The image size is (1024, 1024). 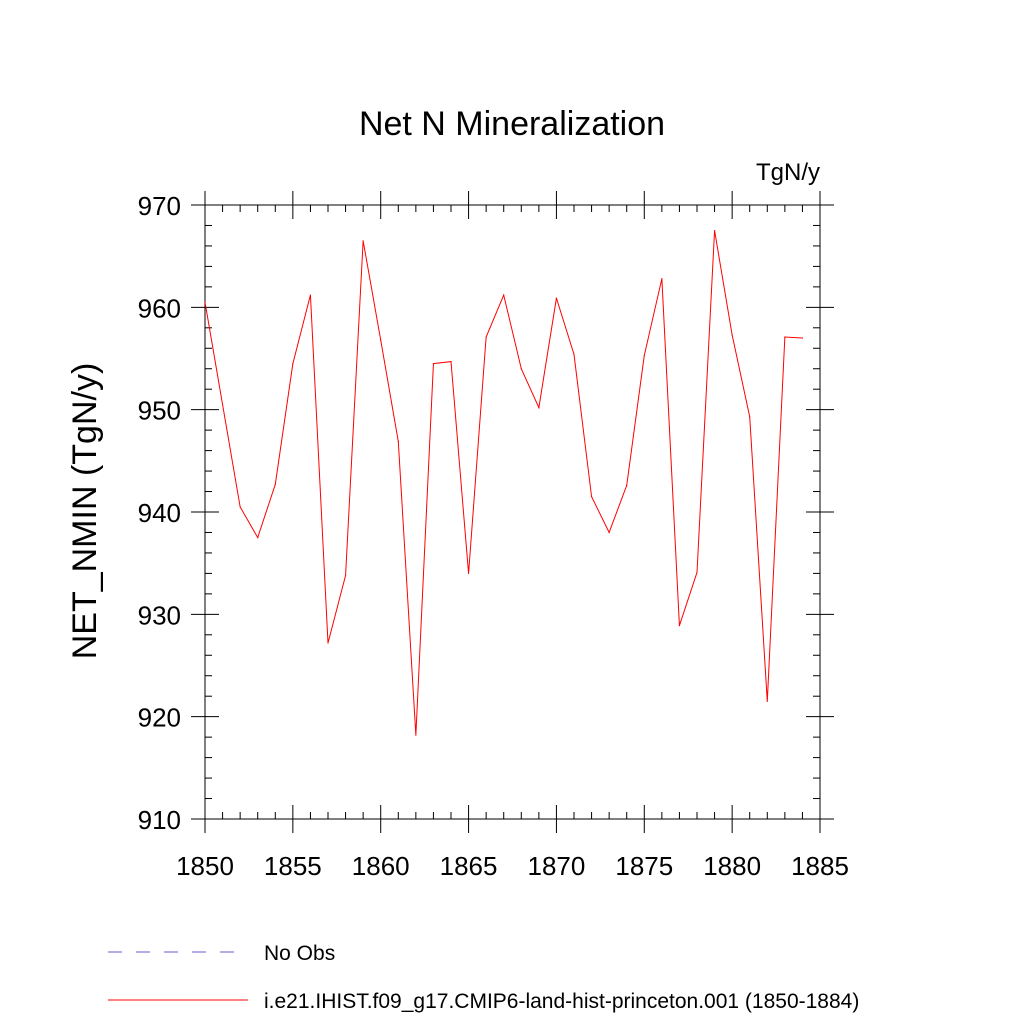 I want to click on chart-title: Net N Mineralization, so click(x=512, y=124).